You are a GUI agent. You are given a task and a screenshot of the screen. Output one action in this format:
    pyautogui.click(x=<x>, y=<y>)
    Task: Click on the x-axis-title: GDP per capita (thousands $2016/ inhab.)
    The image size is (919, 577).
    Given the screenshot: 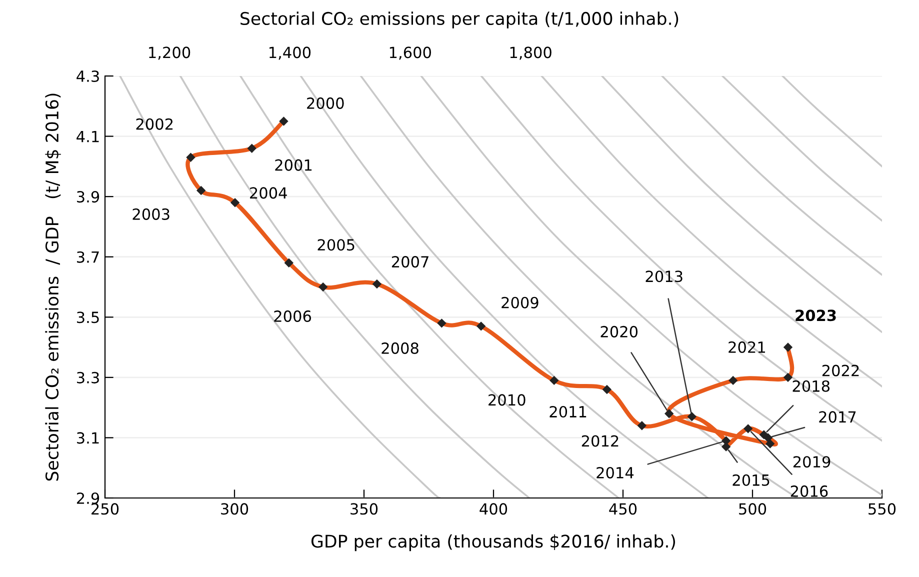 What is the action you would take?
    pyautogui.click(x=493, y=543)
    